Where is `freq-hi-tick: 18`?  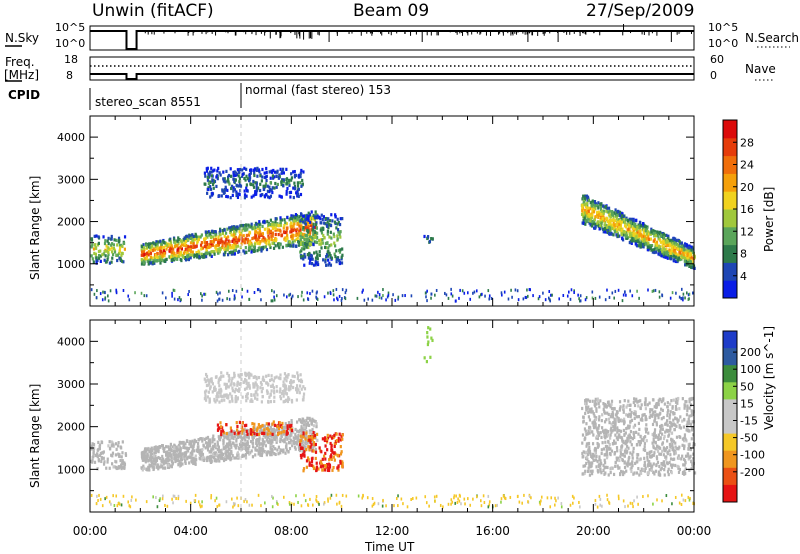
freq-hi-tick: 18 is located at coordinates (71, 59).